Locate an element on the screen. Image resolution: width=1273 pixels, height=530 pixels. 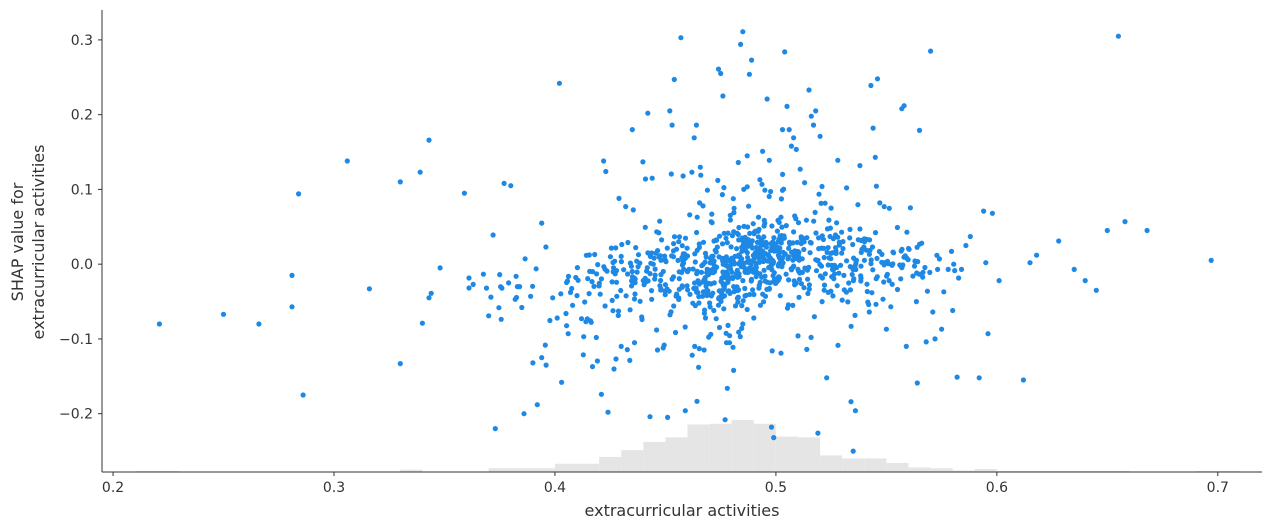
y-axis-label-line-2: extracurricular activities is located at coordinates (38, 242).